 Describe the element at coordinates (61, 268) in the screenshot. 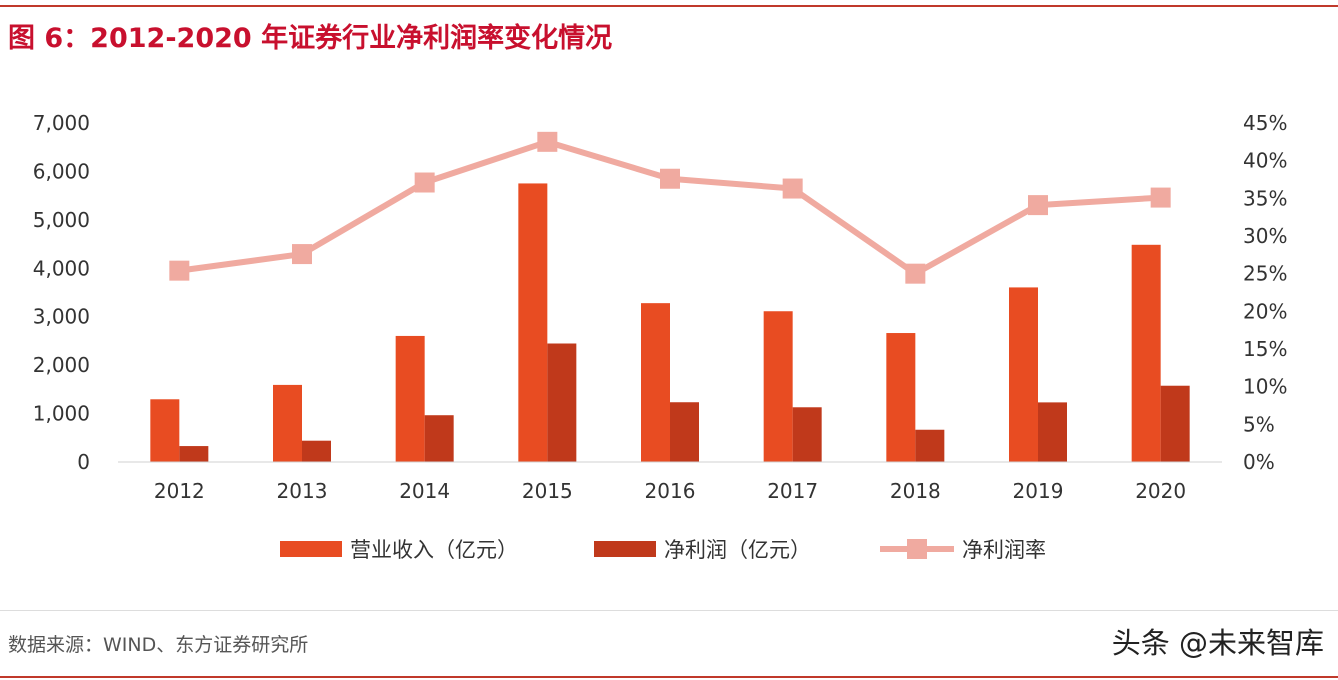

I see `y-left-tick-label: 4,000` at that location.